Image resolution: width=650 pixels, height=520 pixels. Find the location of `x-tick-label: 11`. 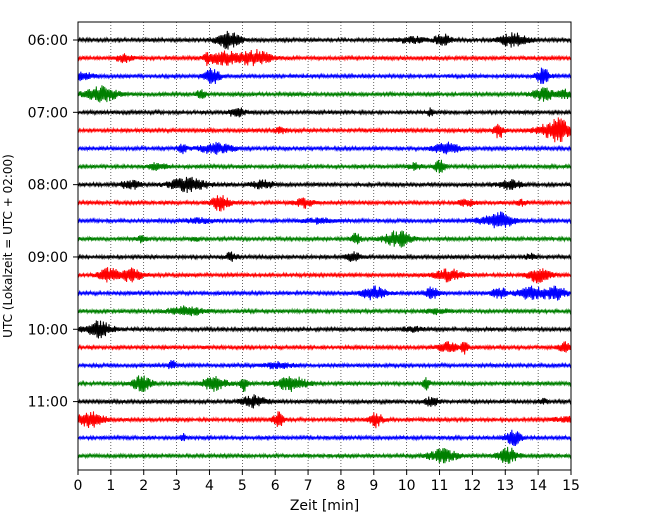

x-tick-label: 11 is located at coordinates (440, 486).